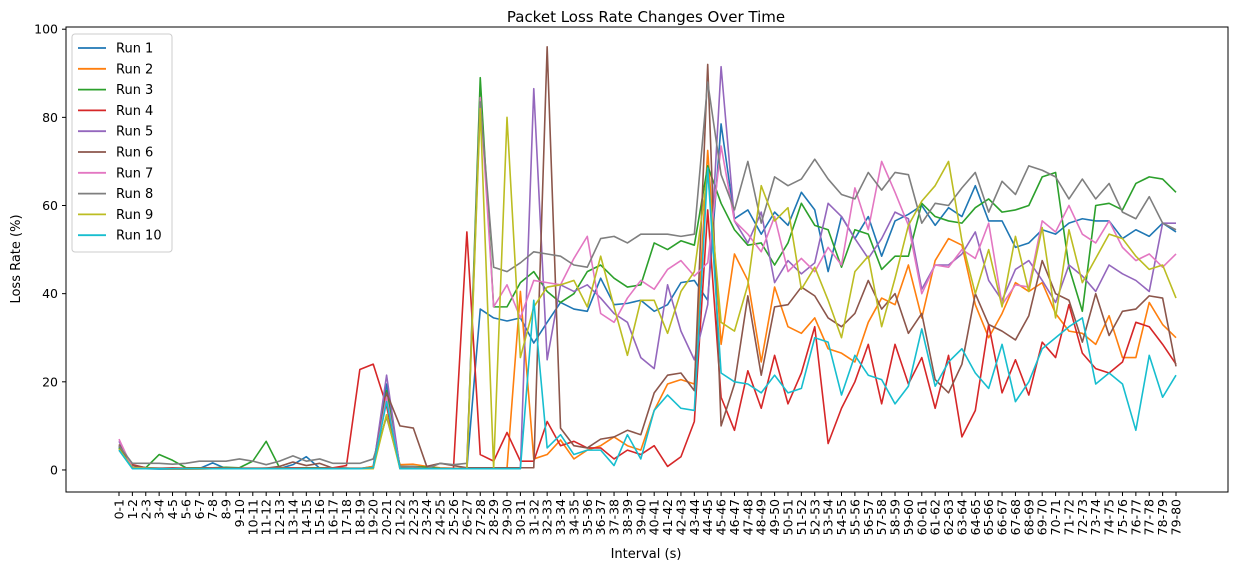  I want to click on x-tick-label: 65-66, so click(988, 517).